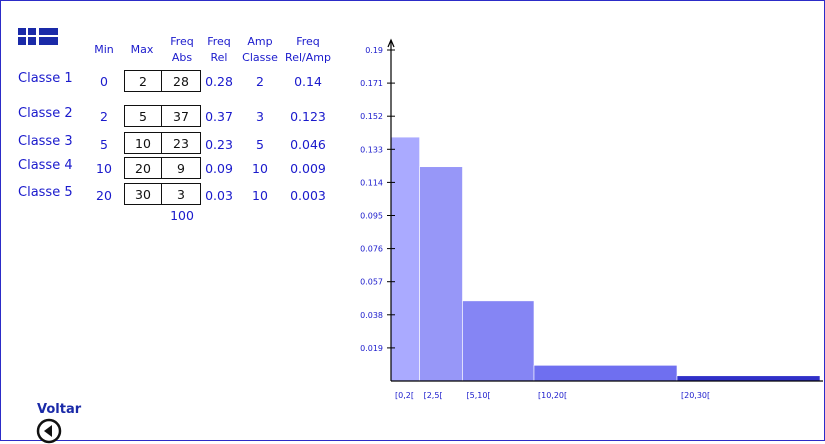 This screenshot has height=444, width=825. What do you see at coordinates (104, 49) in the screenshot?
I see `header-min: Min` at bounding box center [104, 49].